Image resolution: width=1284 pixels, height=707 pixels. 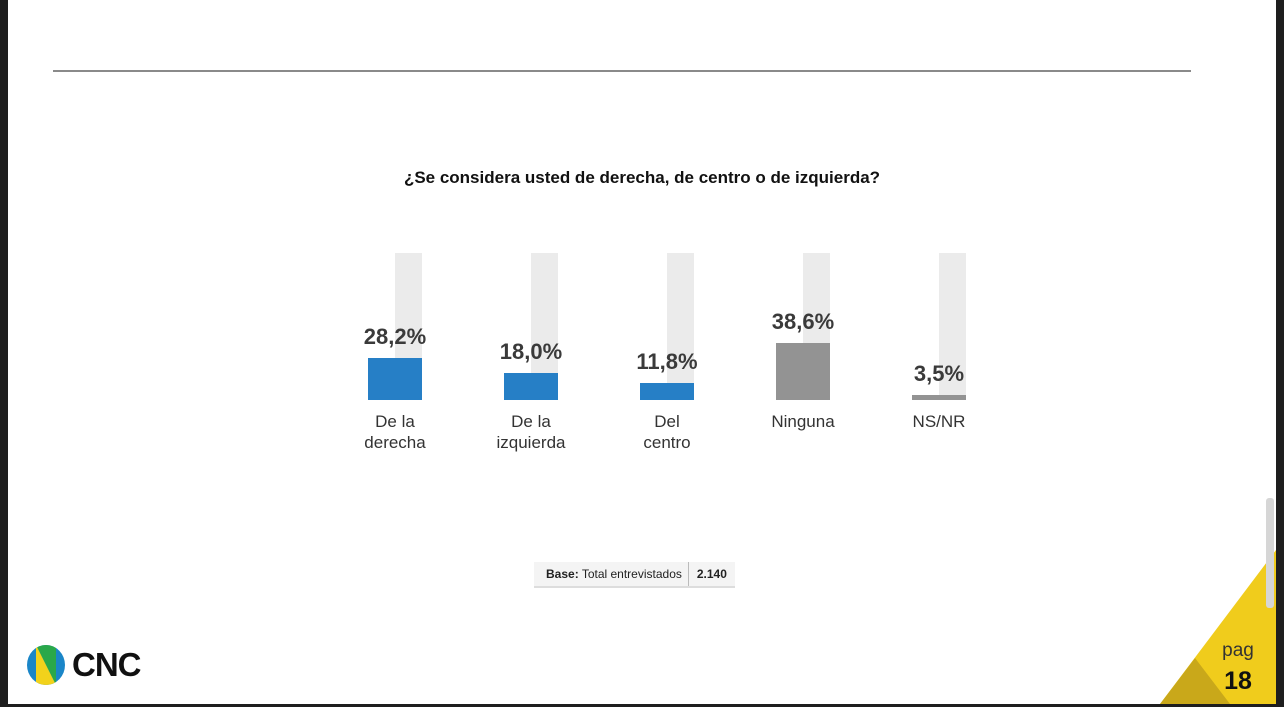 What do you see at coordinates (46, 665) in the screenshot?
I see `cnc-logo-icon` at bounding box center [46, 665].